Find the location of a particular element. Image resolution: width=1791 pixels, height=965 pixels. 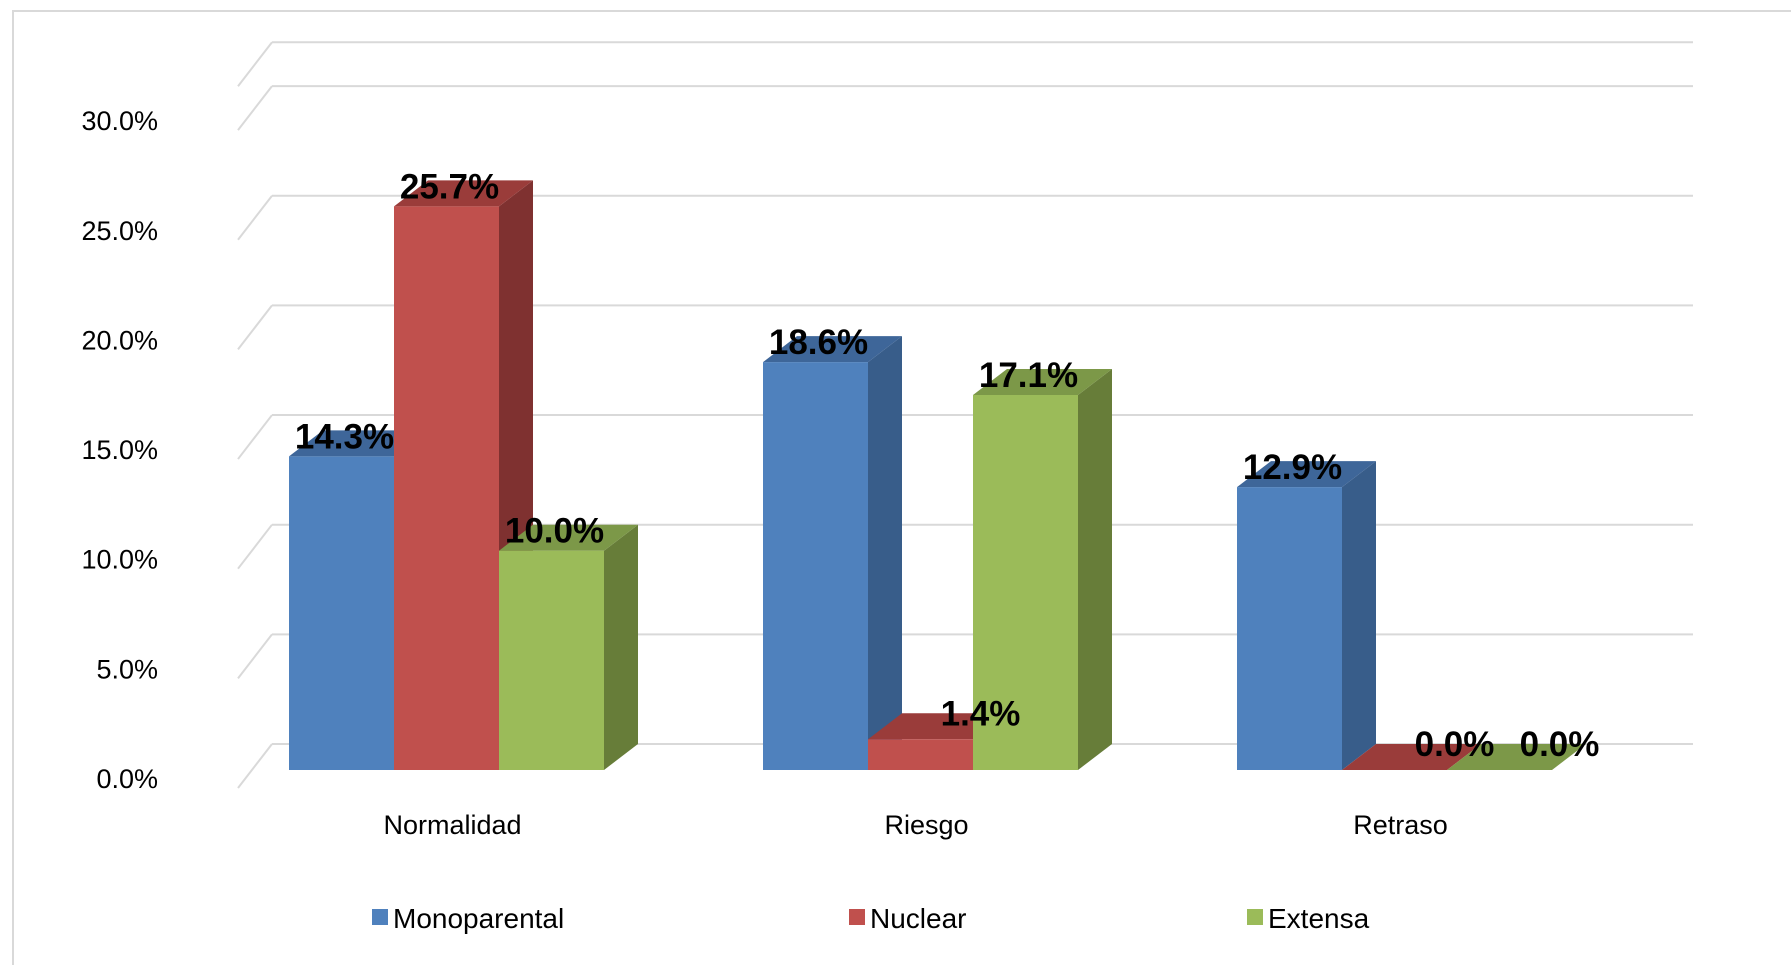

bar-extensa-normalidad is located at coordinates (568, 647).